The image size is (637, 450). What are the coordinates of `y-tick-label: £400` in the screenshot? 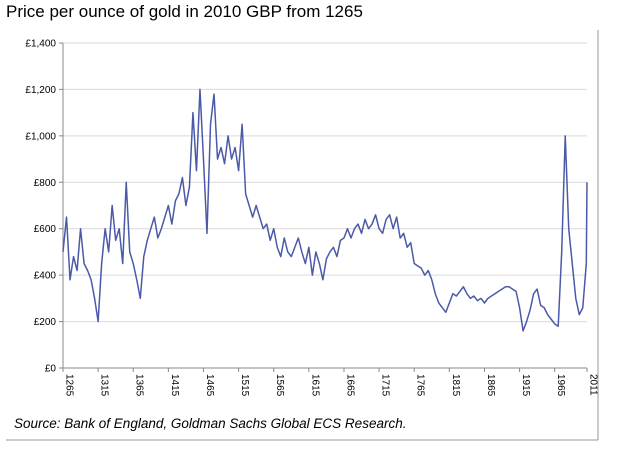 It's located at (45, 276).